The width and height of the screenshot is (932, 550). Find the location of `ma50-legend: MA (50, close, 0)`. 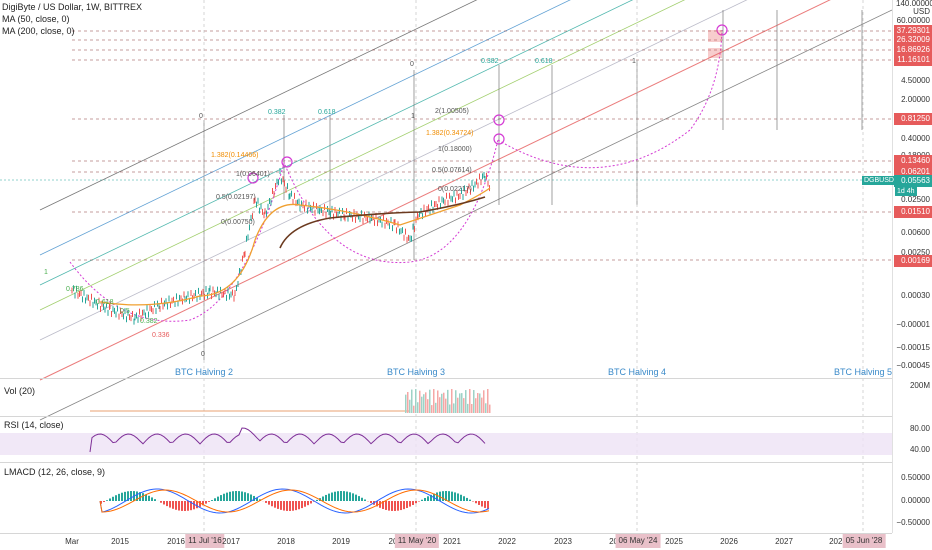

ma50-legend: MA (50, close, 0) is located at coordinates (36, 19).